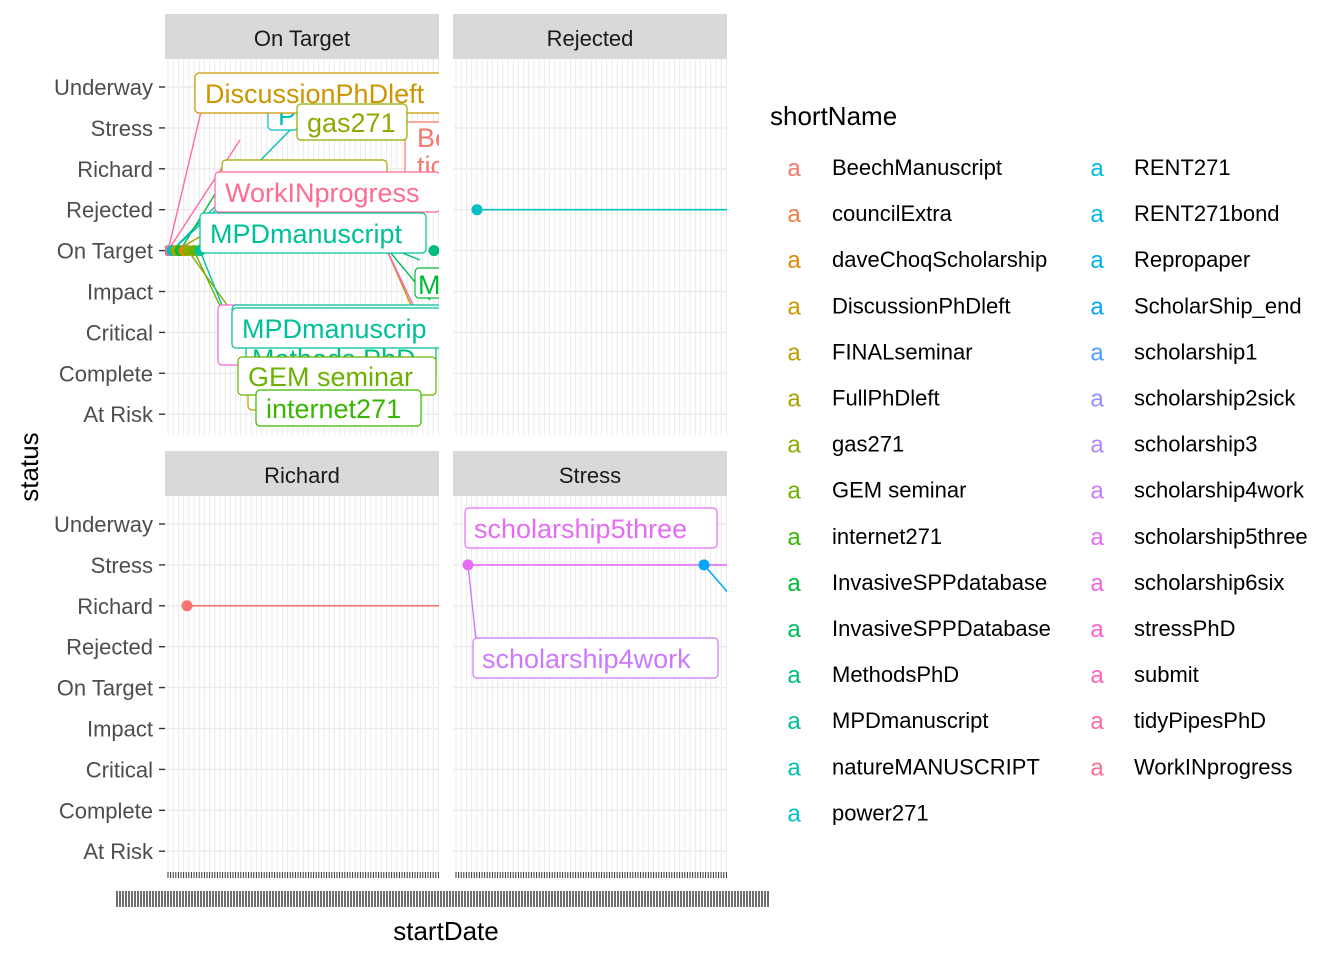  I want to click on y-tick-label: Richard, so click(115, 606).